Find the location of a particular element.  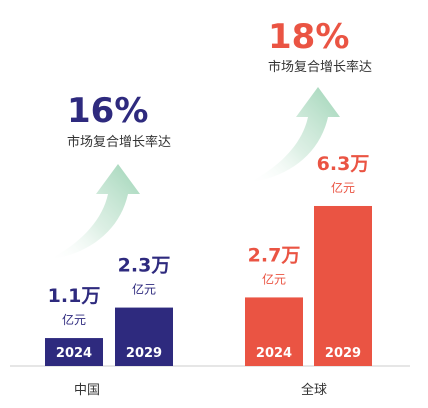

bar-value-label: 6.3万 is located at coordinates (343, 164).